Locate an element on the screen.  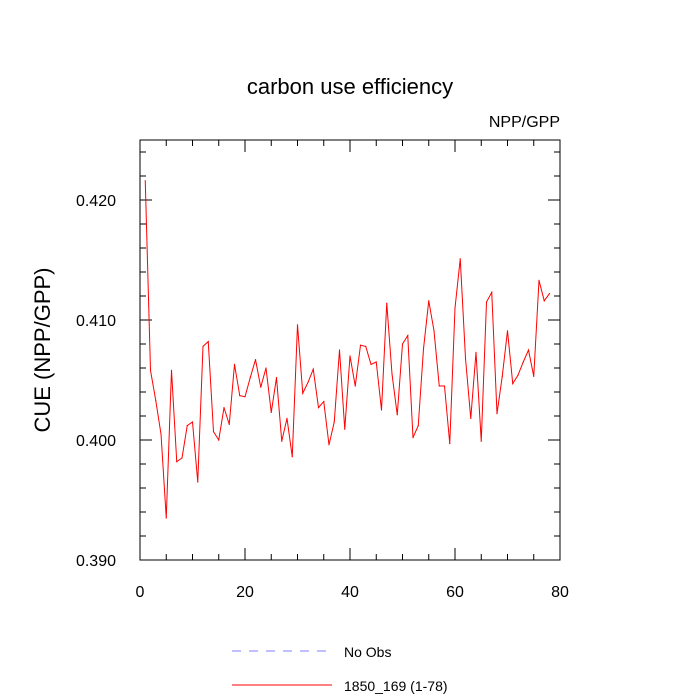
y-axis-label: CUE (NPP/GPP) is located at coordinates (42, 349).